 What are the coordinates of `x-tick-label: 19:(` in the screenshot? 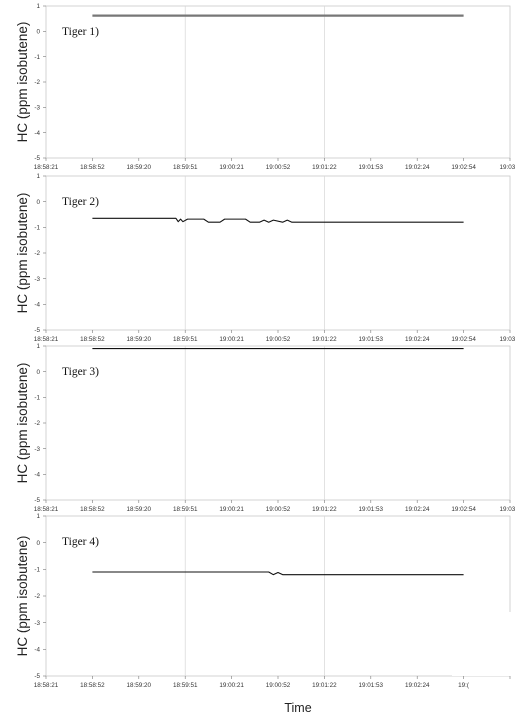 It's located at (464, 685).